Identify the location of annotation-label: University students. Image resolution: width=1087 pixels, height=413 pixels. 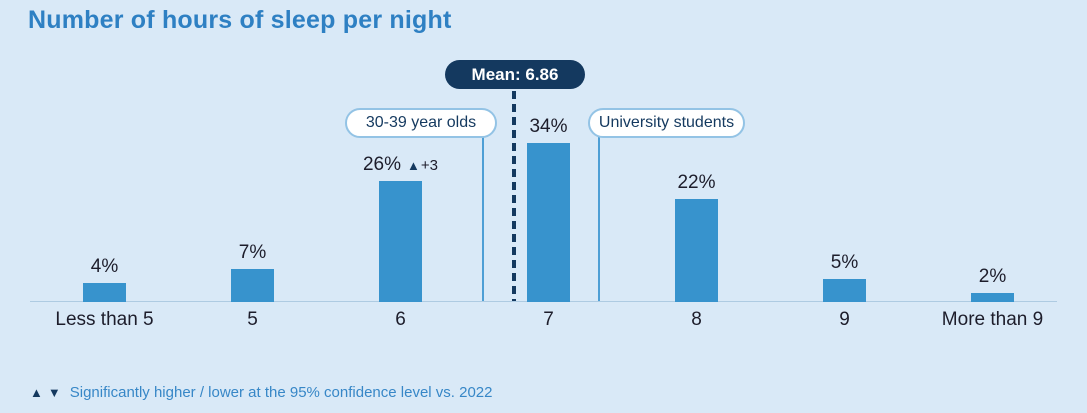
(666, 122).